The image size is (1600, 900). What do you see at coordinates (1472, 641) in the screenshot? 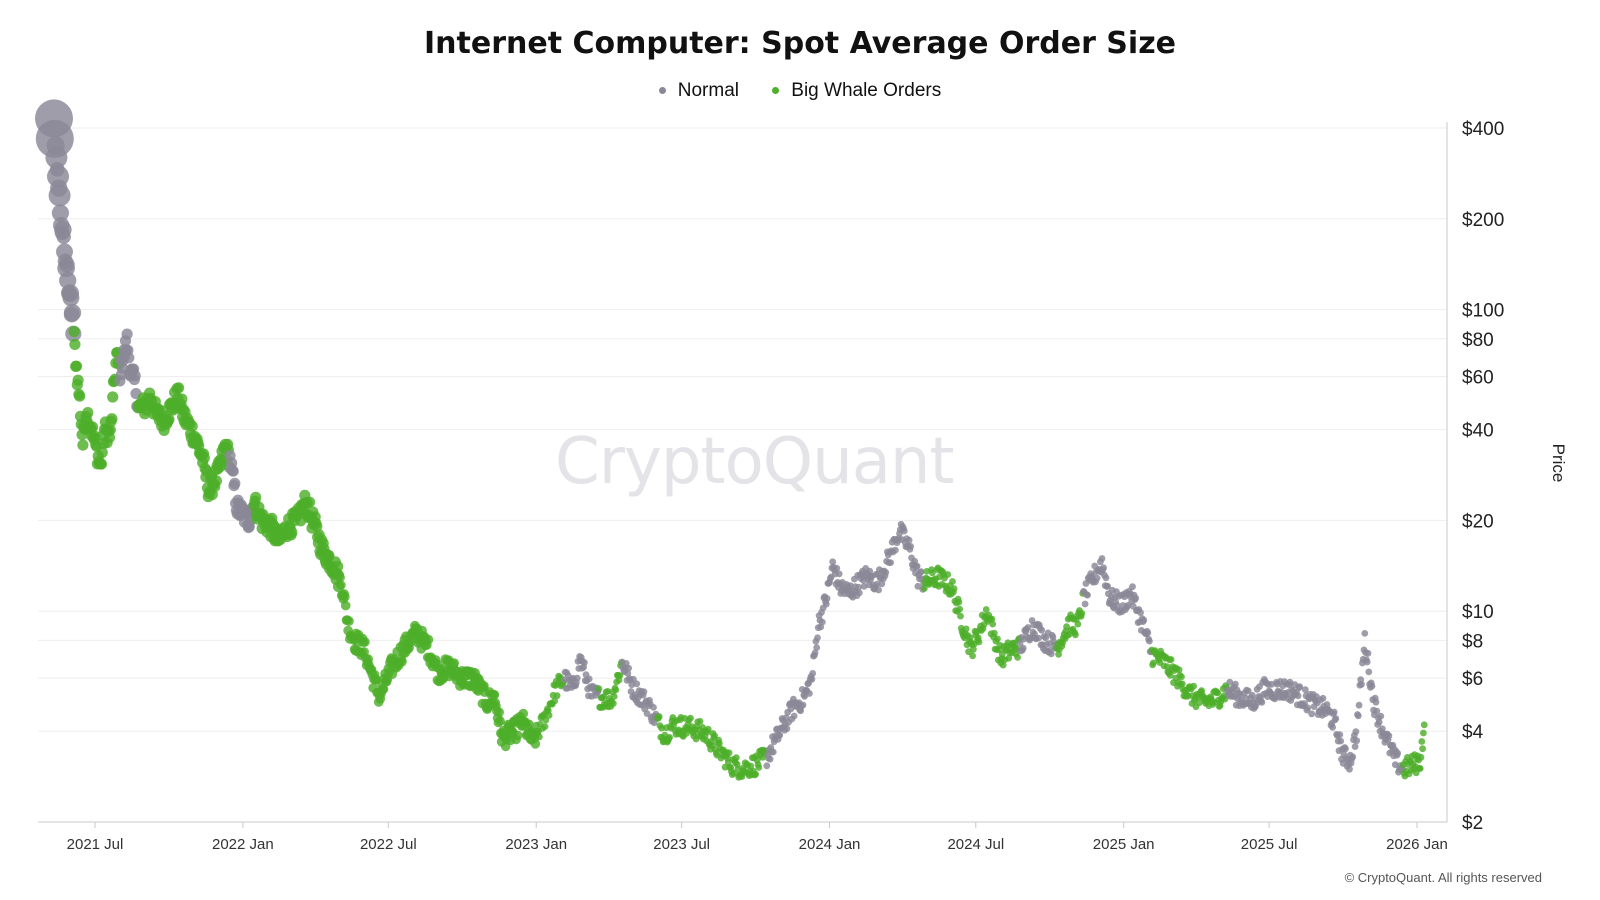
I see `y-tick-label: $8` at bounding box center [1472, 641].